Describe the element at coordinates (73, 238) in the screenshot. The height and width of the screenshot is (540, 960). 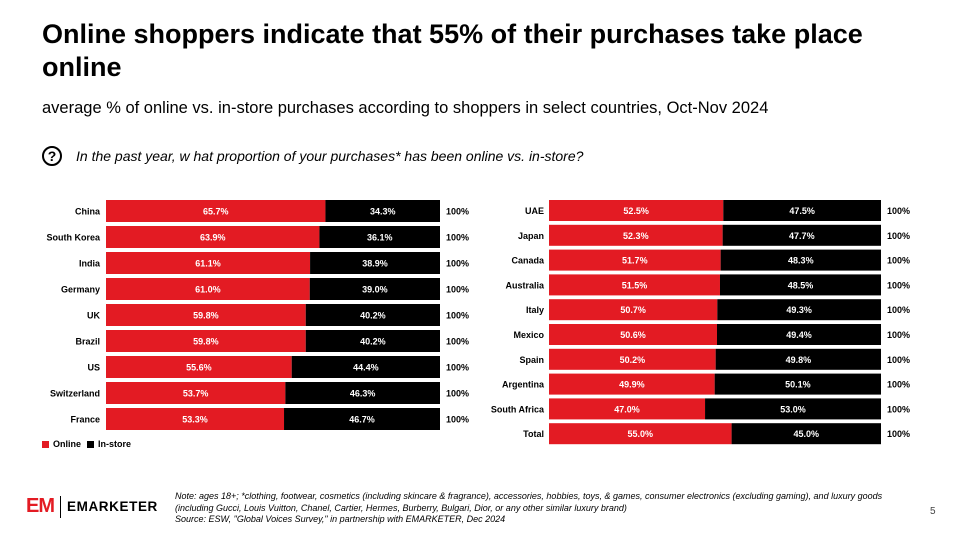
I see `category-label: South Korea` at that location.